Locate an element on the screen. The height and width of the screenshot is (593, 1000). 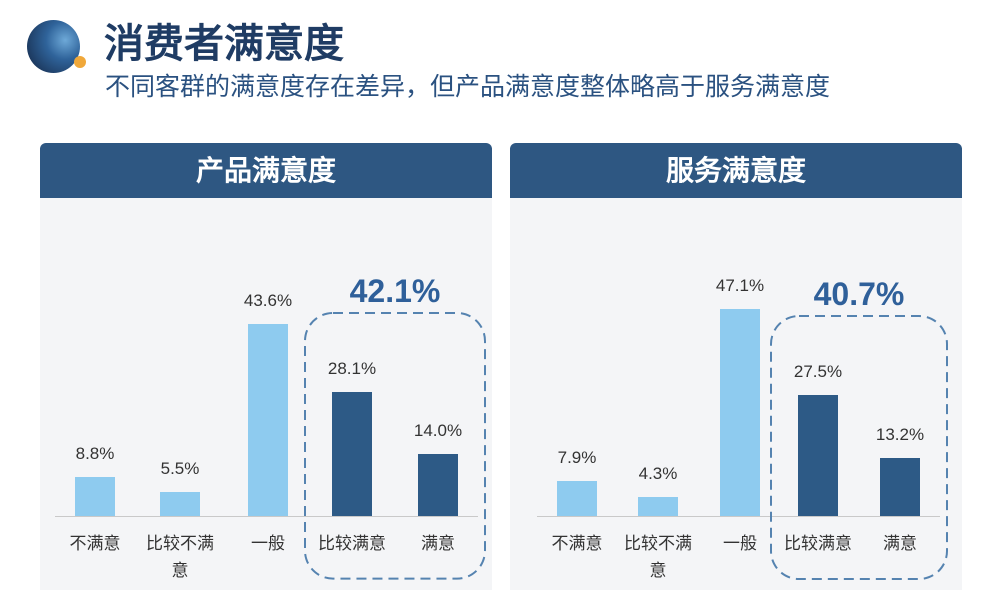
service-highlight-box is located at coordinates (859, 447).